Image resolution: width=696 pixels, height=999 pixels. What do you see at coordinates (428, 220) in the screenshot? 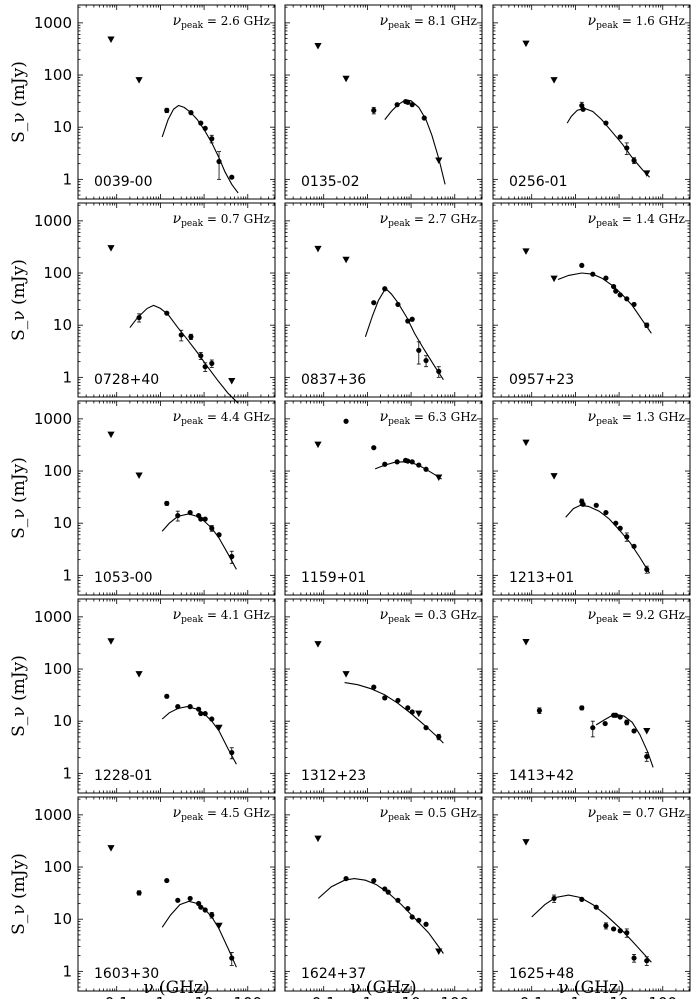
I see `peak-frequency-label: νpeak = 2.7 GHz` at bounding box center [428, 220].